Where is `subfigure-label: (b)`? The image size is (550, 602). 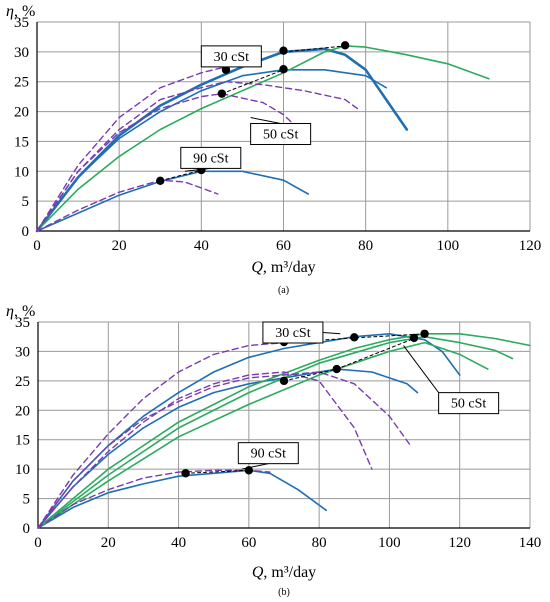 subfigure-label: (b) is located at coordinates (284, 592).